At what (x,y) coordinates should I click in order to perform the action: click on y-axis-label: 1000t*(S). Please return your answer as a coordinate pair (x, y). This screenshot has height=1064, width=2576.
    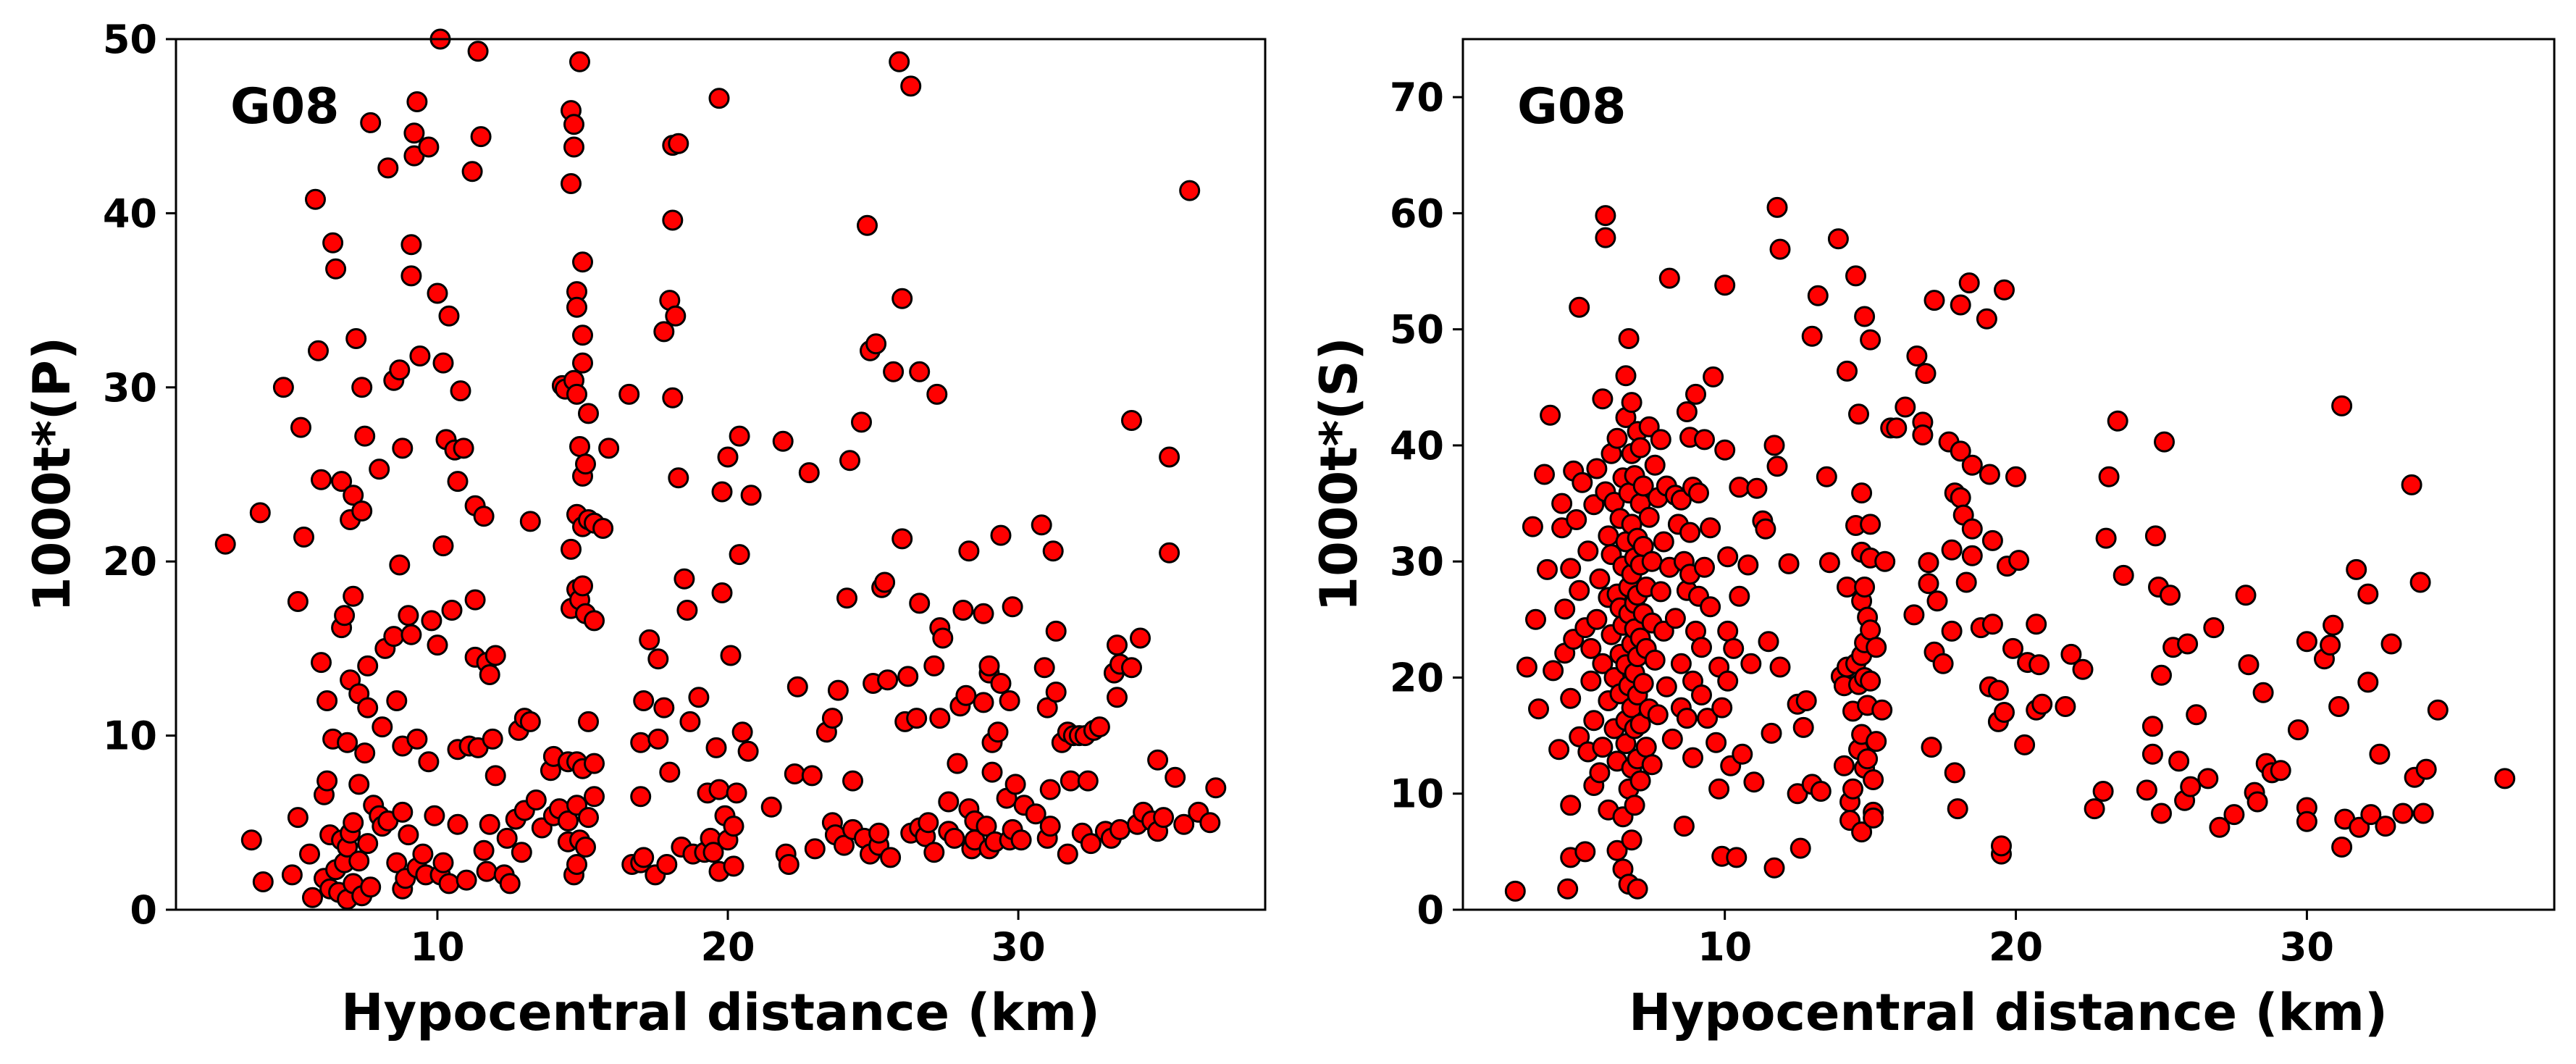
    Looking at the image, I should click on (1339, 474).